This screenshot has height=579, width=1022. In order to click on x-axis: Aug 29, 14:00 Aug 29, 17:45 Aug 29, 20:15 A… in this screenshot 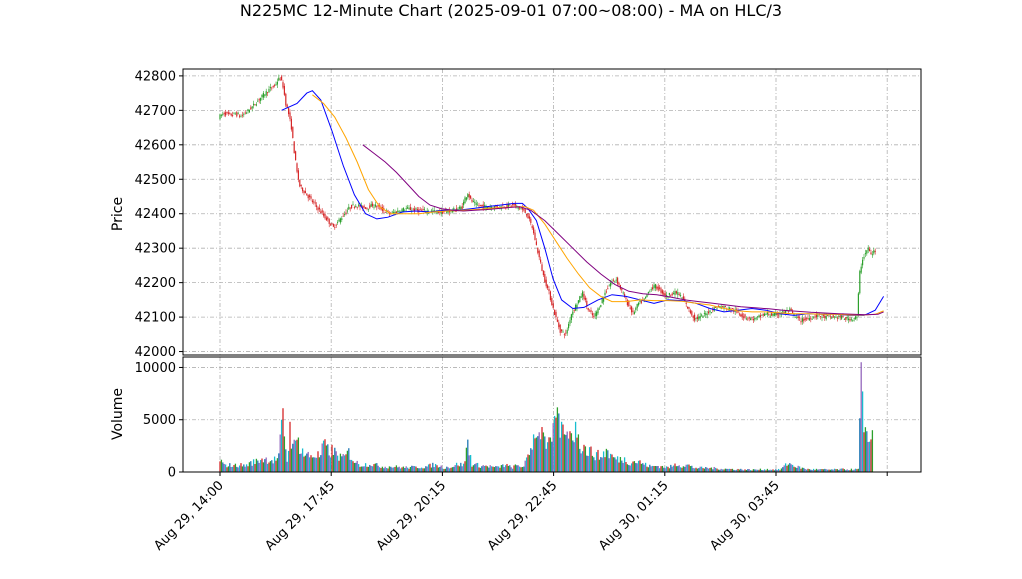, I will do `click(519, 513)`.